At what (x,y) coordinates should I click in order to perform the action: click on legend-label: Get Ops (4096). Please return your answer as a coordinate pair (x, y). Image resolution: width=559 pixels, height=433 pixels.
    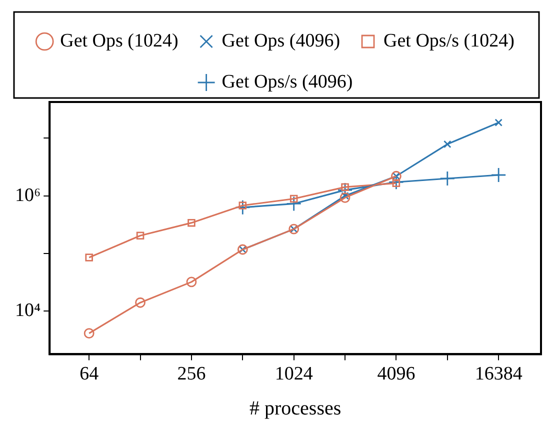
    Looking at the image, I should click on (281, 41).